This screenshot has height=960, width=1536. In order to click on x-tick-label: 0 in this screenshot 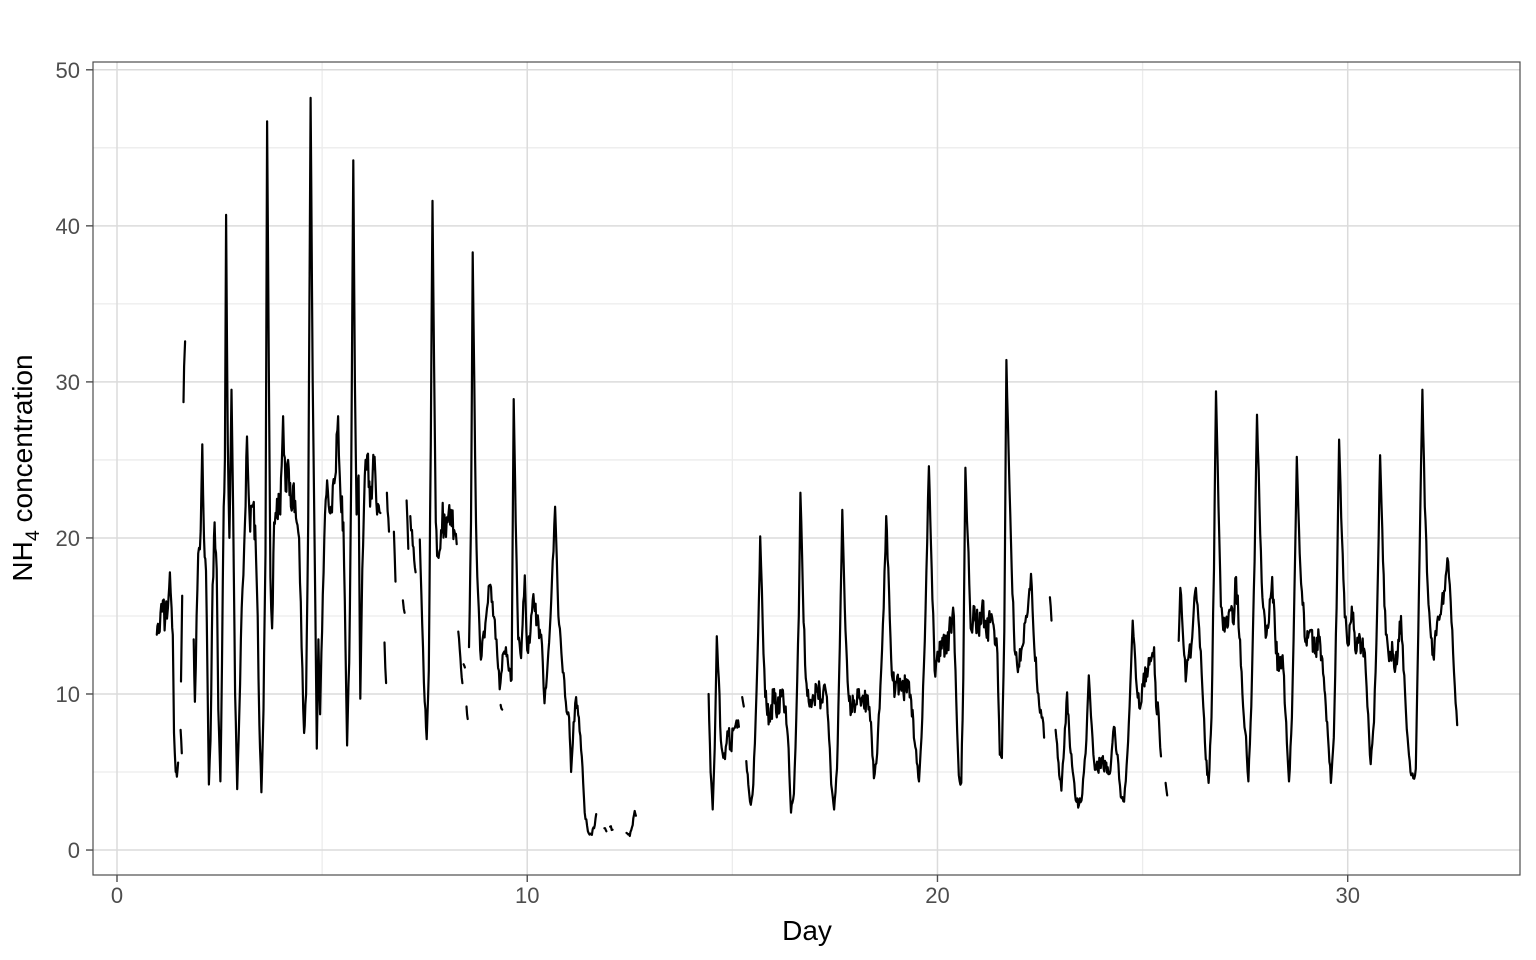, I will do `click(117, 895)`.